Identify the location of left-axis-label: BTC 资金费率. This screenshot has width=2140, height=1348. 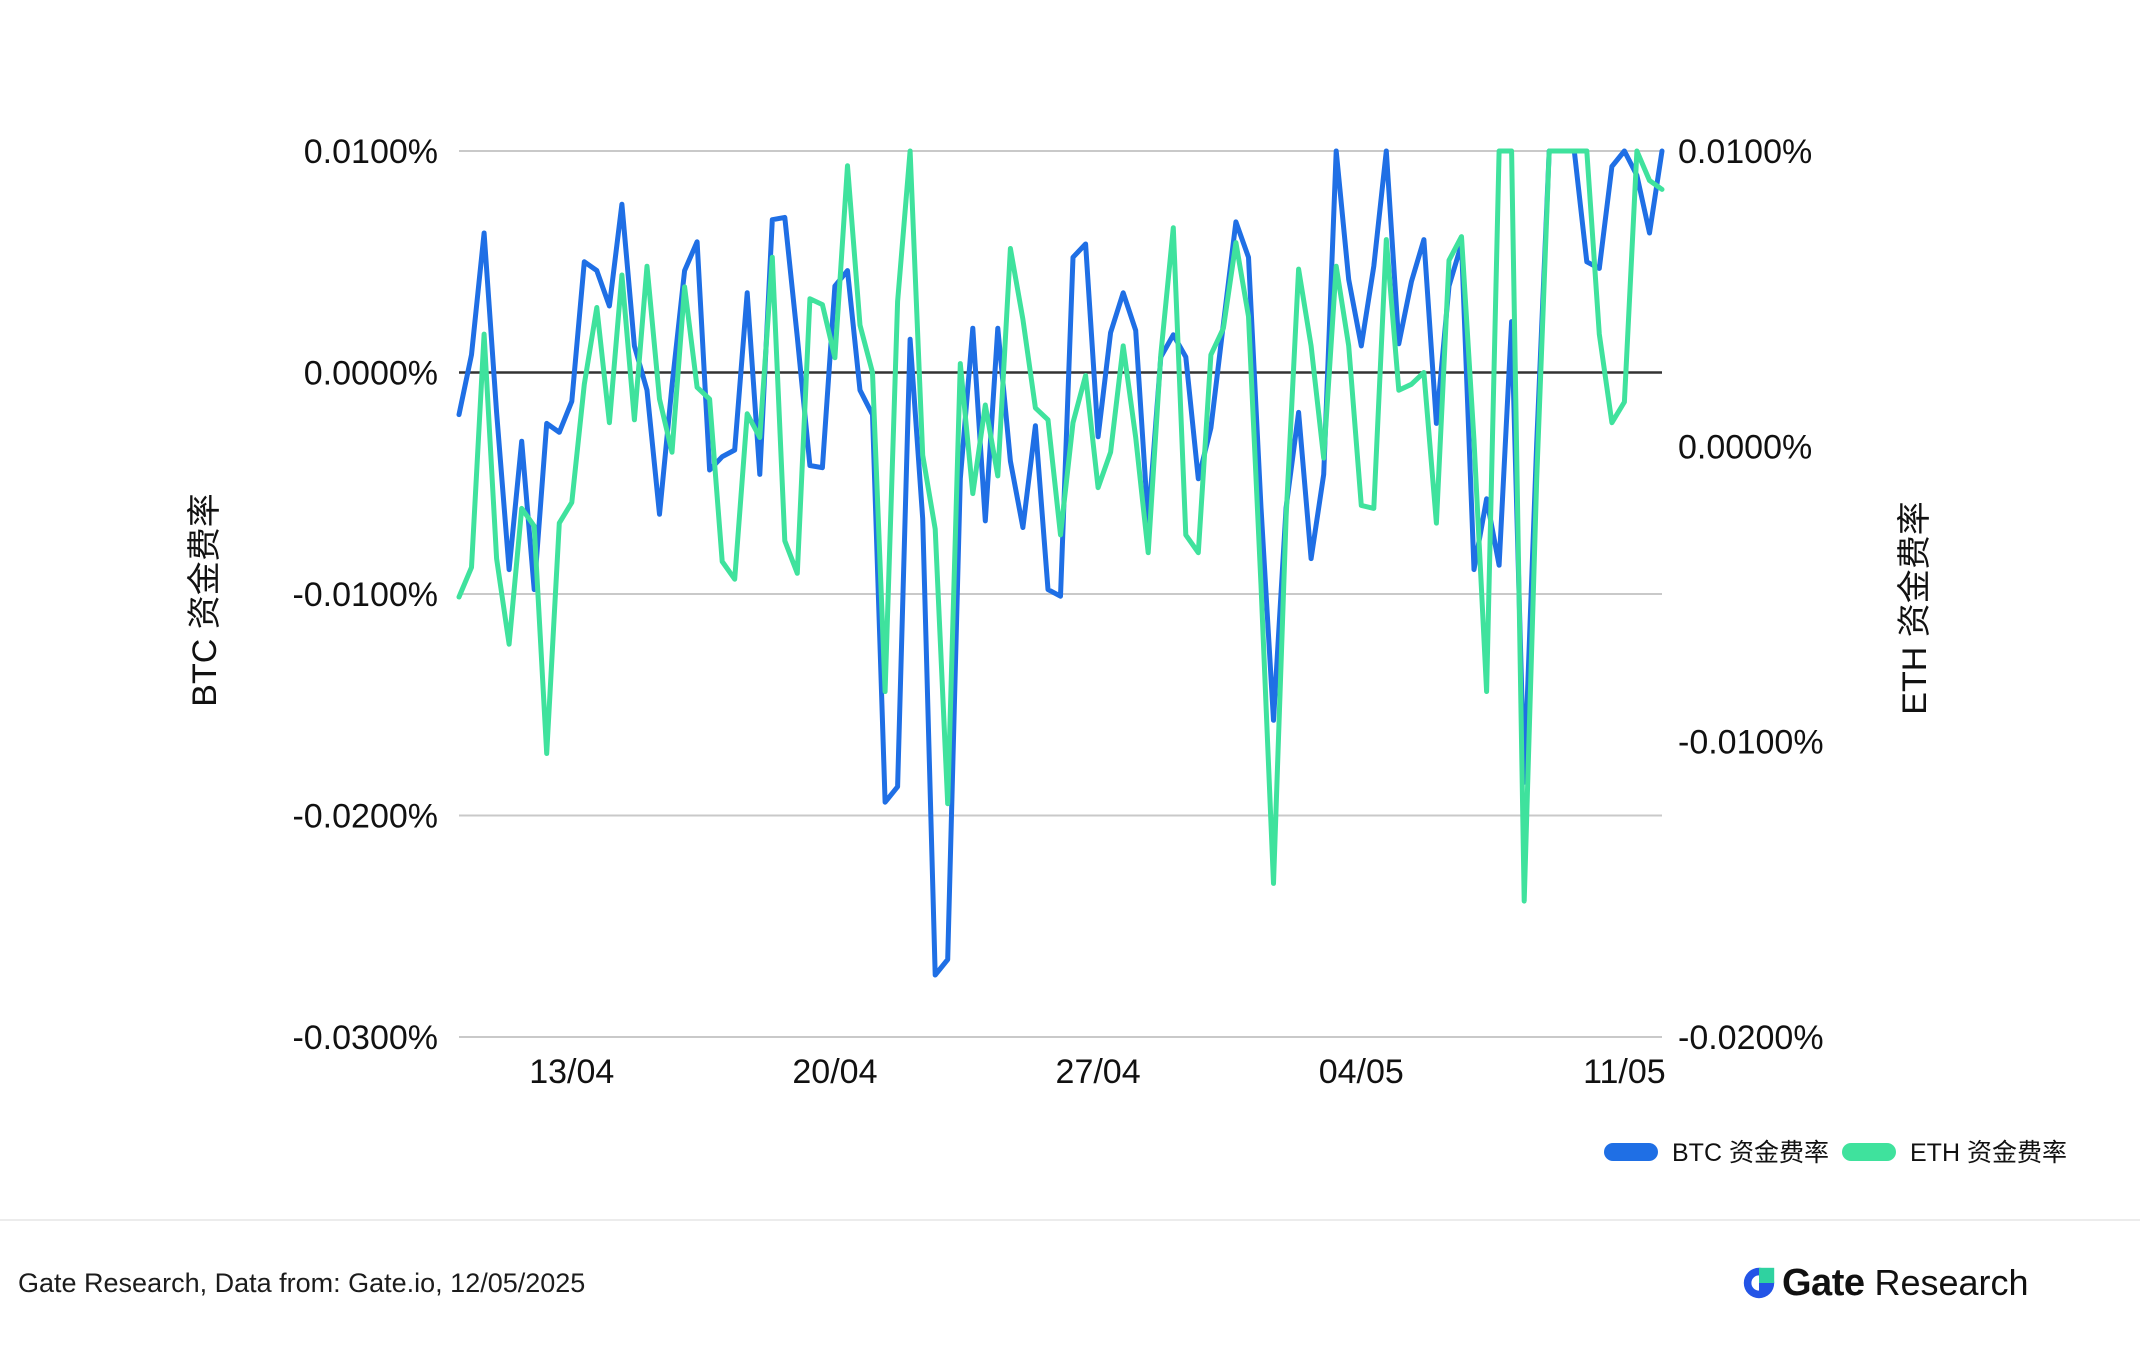
(205, 599).